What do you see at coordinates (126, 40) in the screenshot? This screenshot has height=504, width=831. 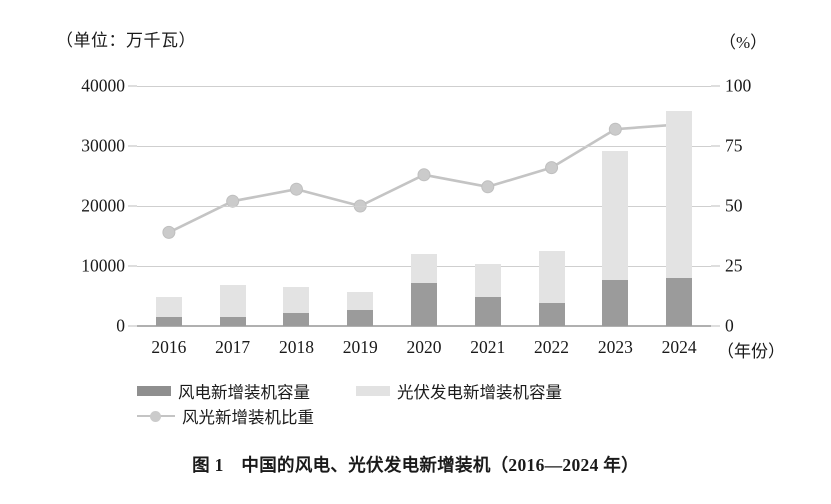 I see `left-axis-unit-label: （单位：万千瓦）` at bounding box center [126, 40].